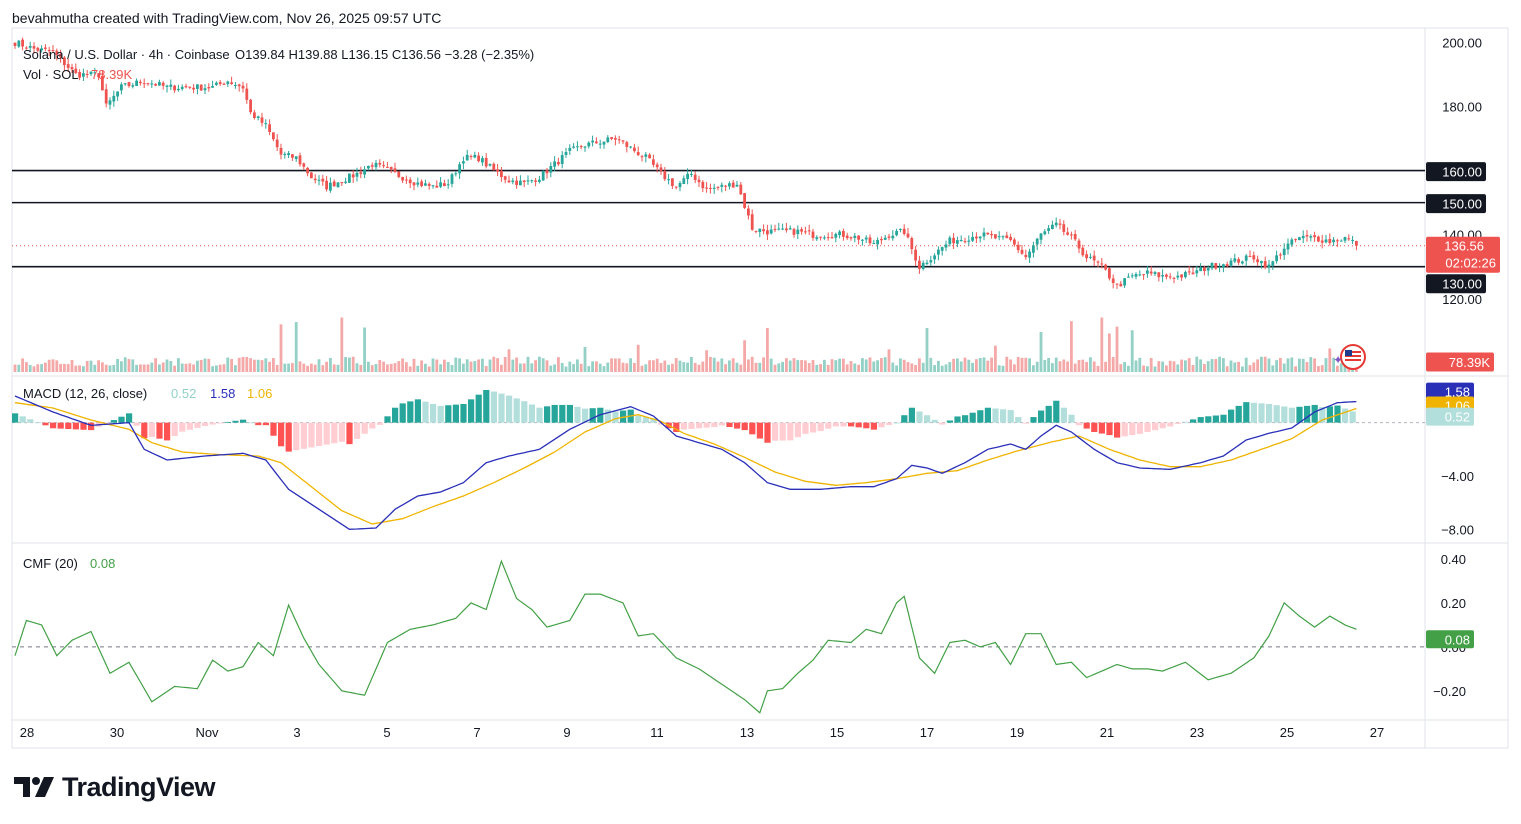 The height and width of the screenshot is (824, 1521). I want to click on legend-macd-hist: 0.52, so click(183, 393).